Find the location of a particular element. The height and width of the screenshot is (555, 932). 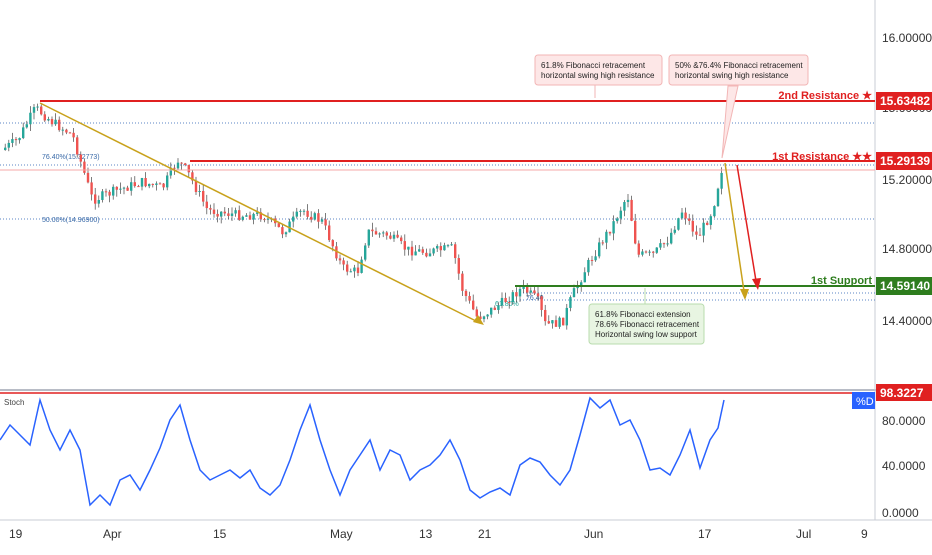

annotation-3-line-1: 61.8% Fibonacci extension is located at coordinates (643, 314).